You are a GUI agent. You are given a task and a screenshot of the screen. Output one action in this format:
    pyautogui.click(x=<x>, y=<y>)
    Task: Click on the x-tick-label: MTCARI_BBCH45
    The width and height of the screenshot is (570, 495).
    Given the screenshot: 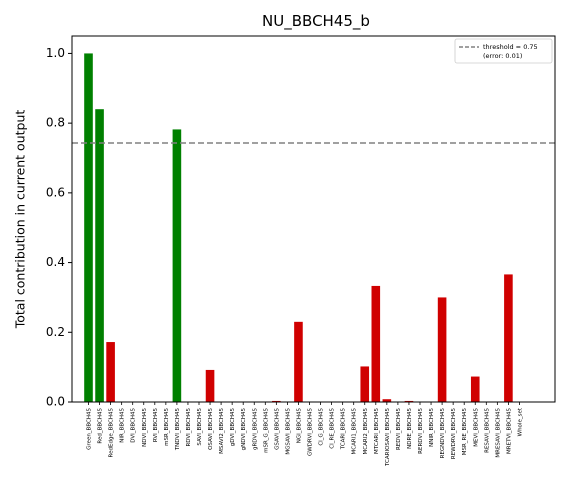 What is the action you would take?
    pyautogui.click(x=377, y=431)
    